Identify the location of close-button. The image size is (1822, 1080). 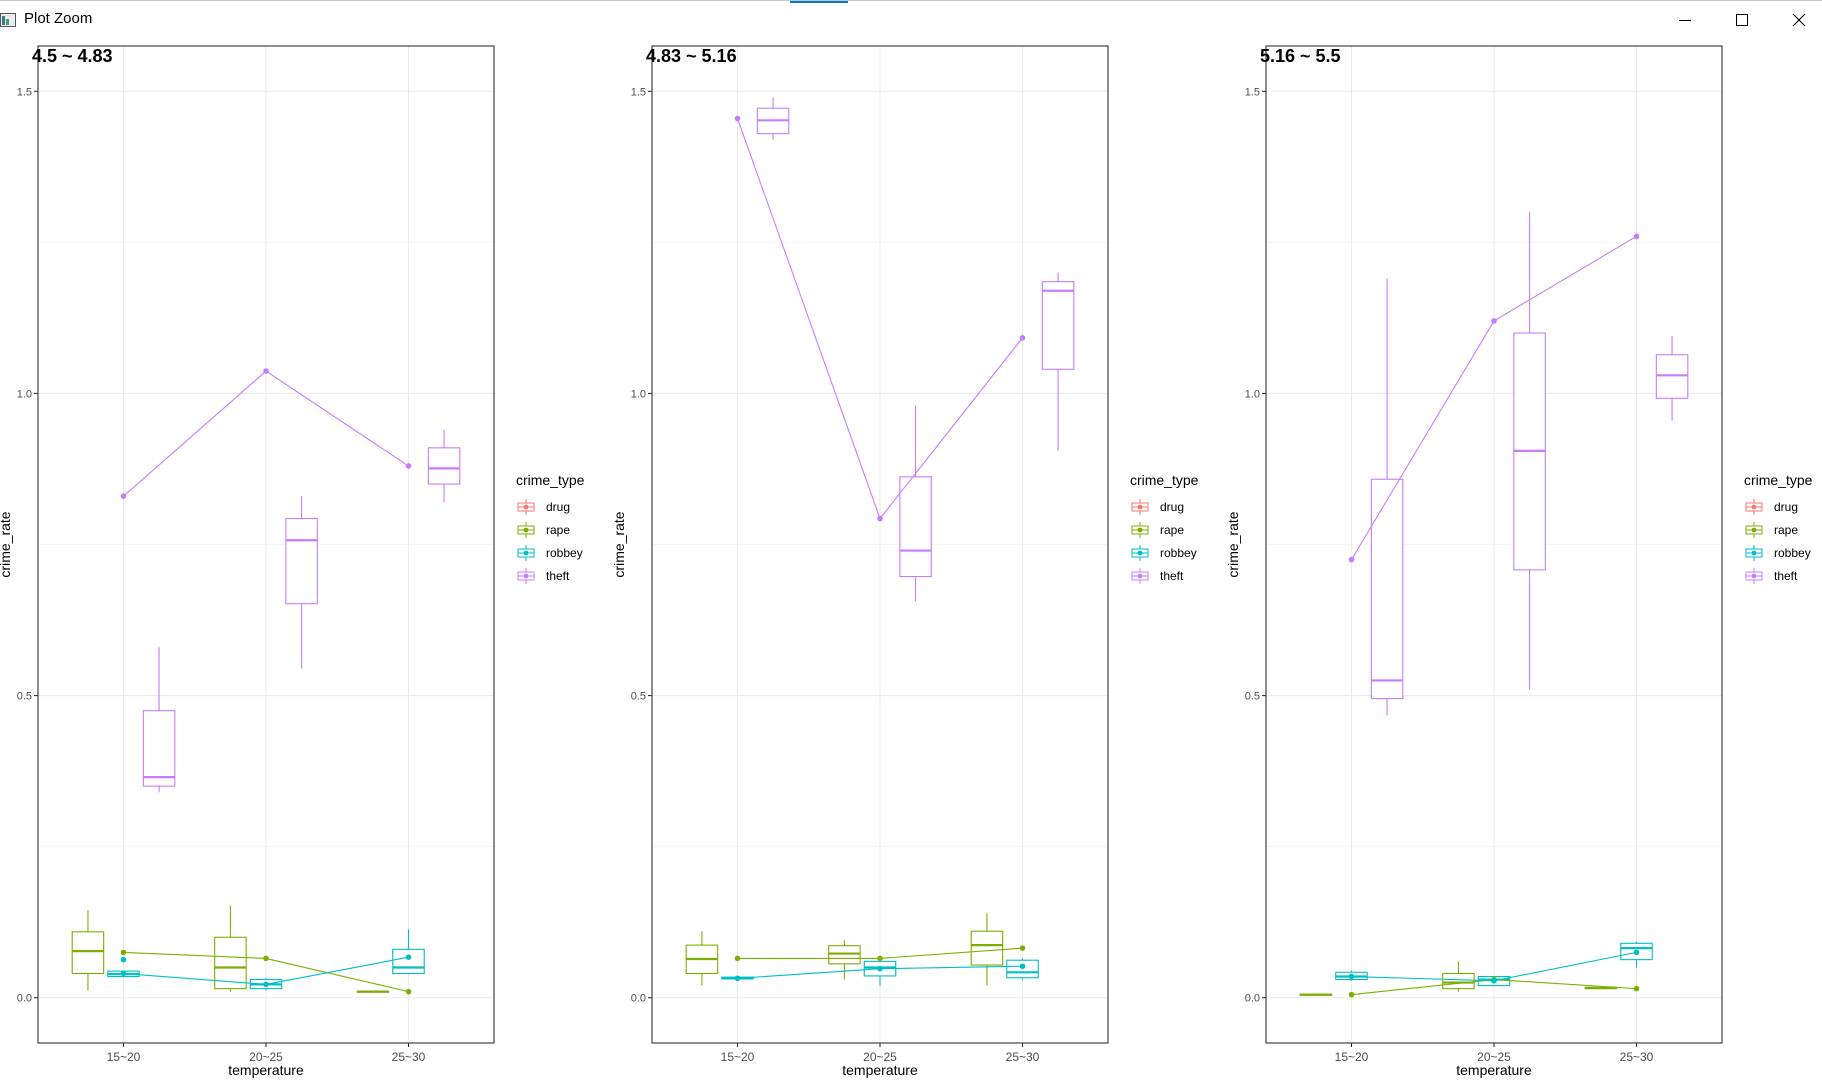
(1799, 20).